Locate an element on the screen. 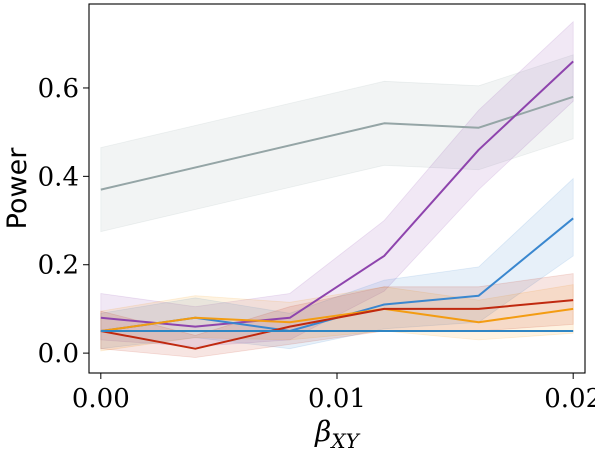 This screenshot has height=453, width=595. y-tick-label: 0.4 is located at coordinates (58, 177).